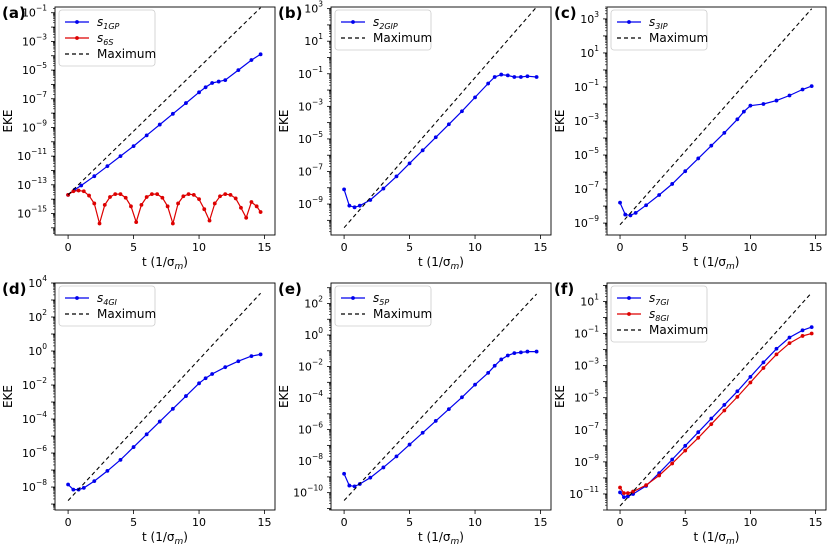 The height and width of the screenshot is (549, 831). Describe the element at coordinates (199, 247) in the screenshot. I see `x-tick-label: 10` at that location.